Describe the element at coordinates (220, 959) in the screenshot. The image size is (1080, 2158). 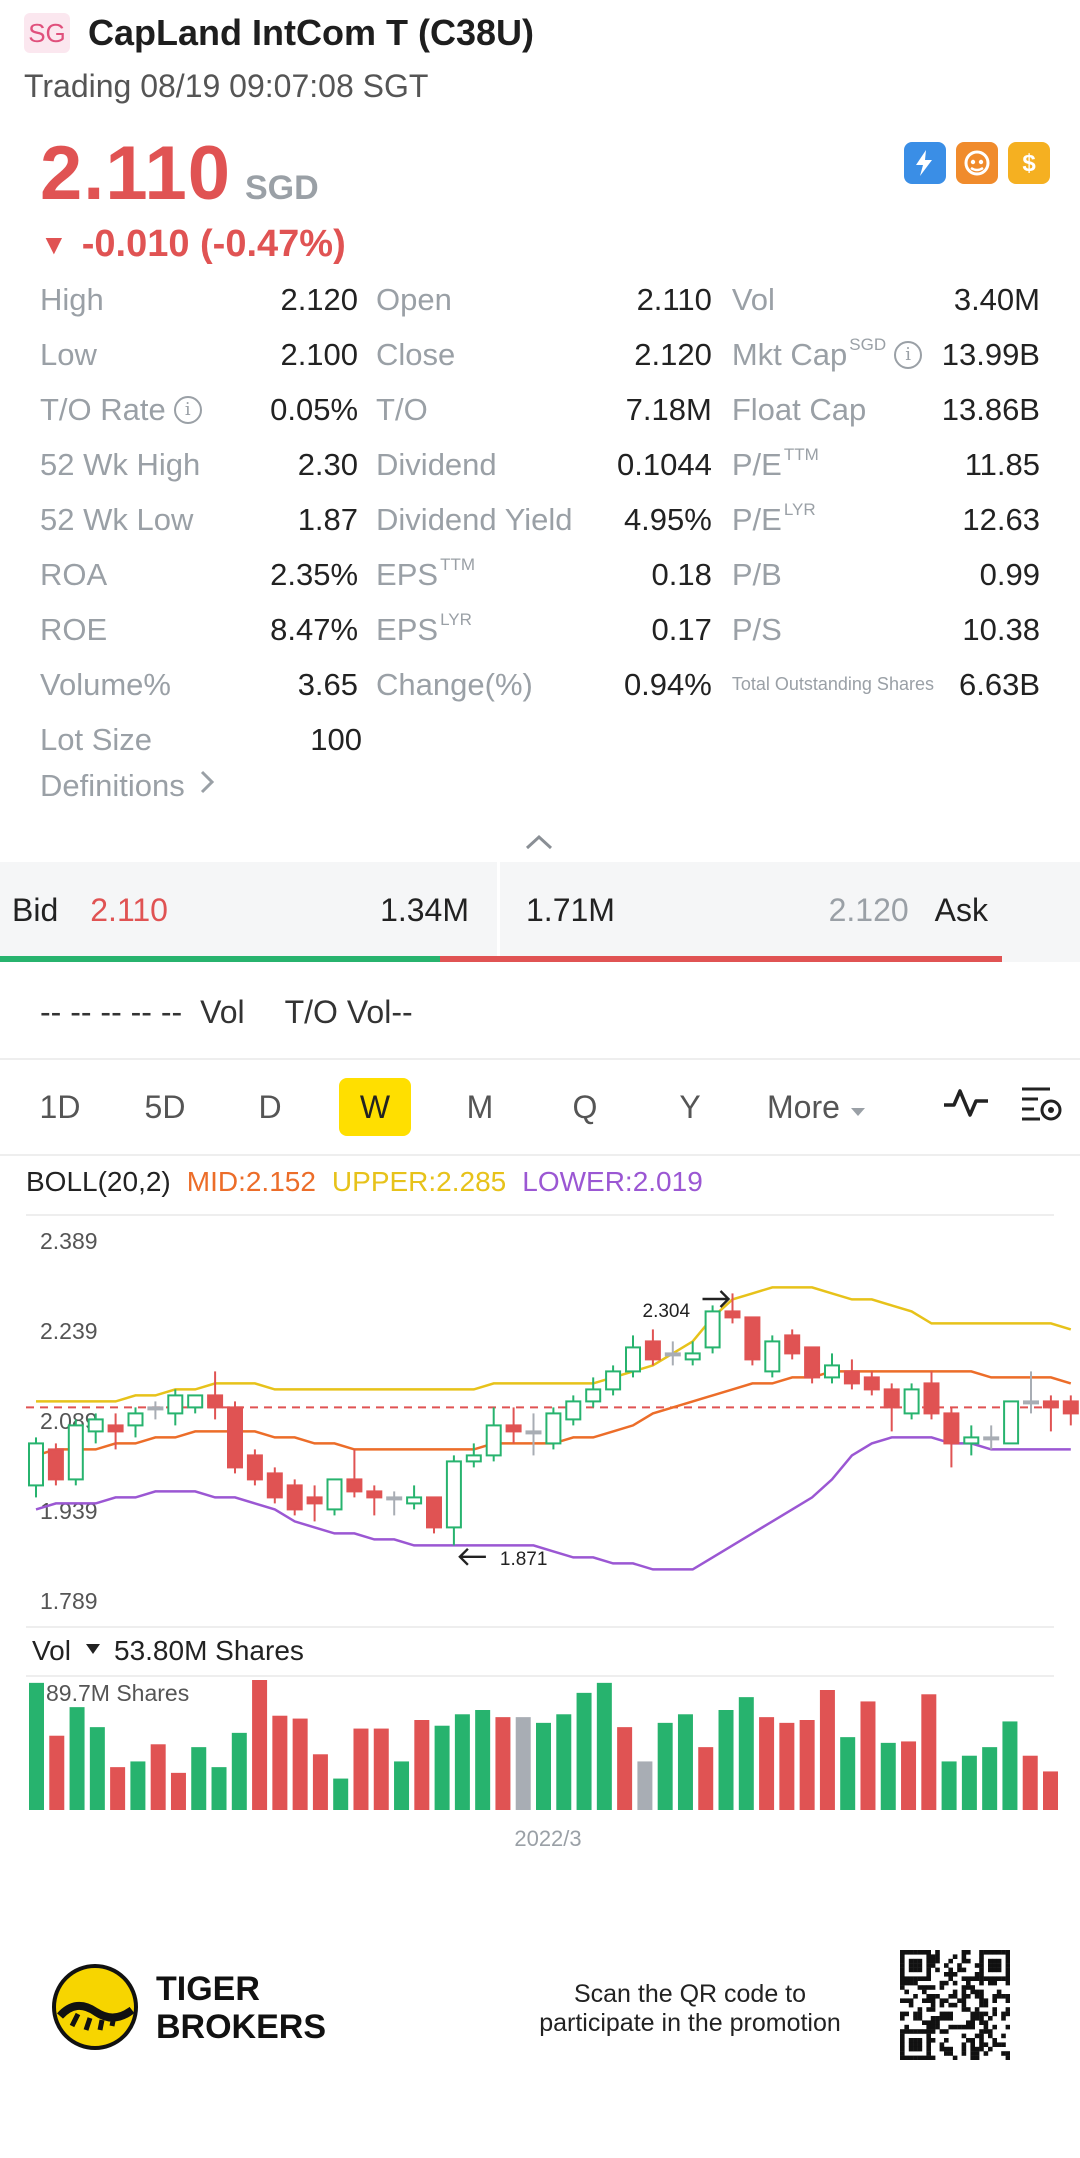
I see `bid-strength-bar` at that location.